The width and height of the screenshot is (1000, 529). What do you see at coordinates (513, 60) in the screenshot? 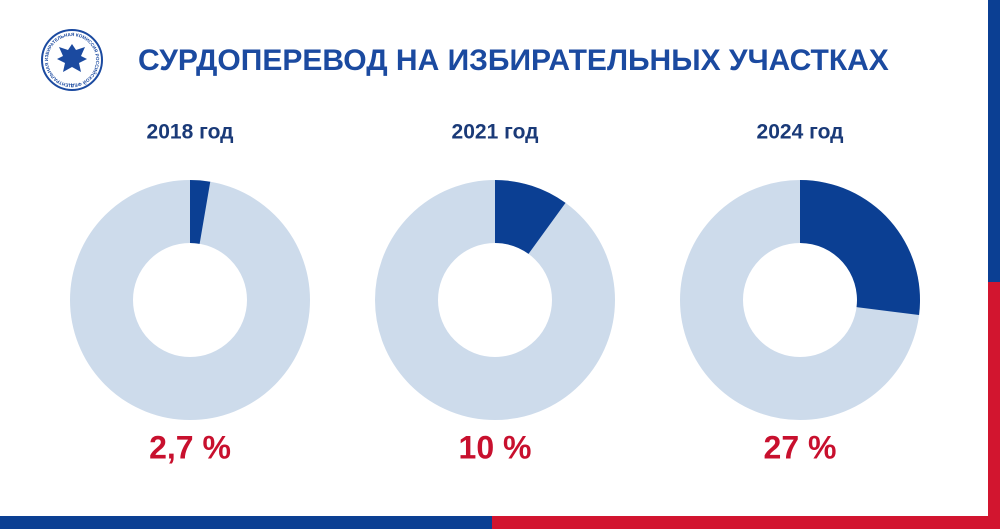
I see `page-title: СУРДОПЕРЕВОД НА ИЗБИРАТЕЛЬНЫХ УЧАСТКАХ` at bounding box center [513, 60].